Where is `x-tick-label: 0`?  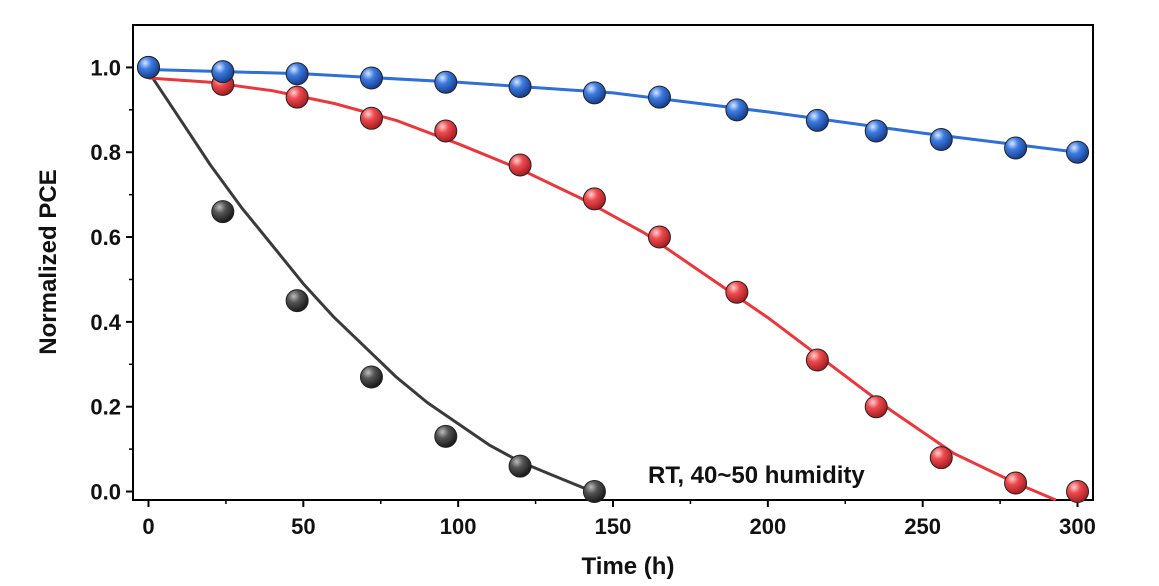
x-tick-label: 0 is located at coordinates (148, 526).